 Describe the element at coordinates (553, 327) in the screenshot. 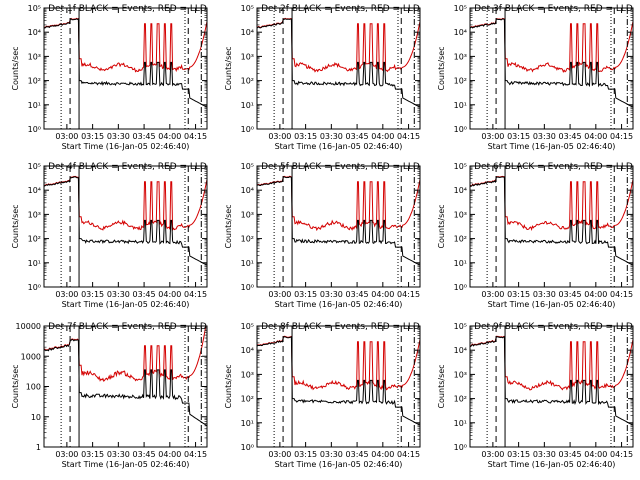

I see `panel-title: Det 9f BLACK = Events, RED = LLD` at that location.